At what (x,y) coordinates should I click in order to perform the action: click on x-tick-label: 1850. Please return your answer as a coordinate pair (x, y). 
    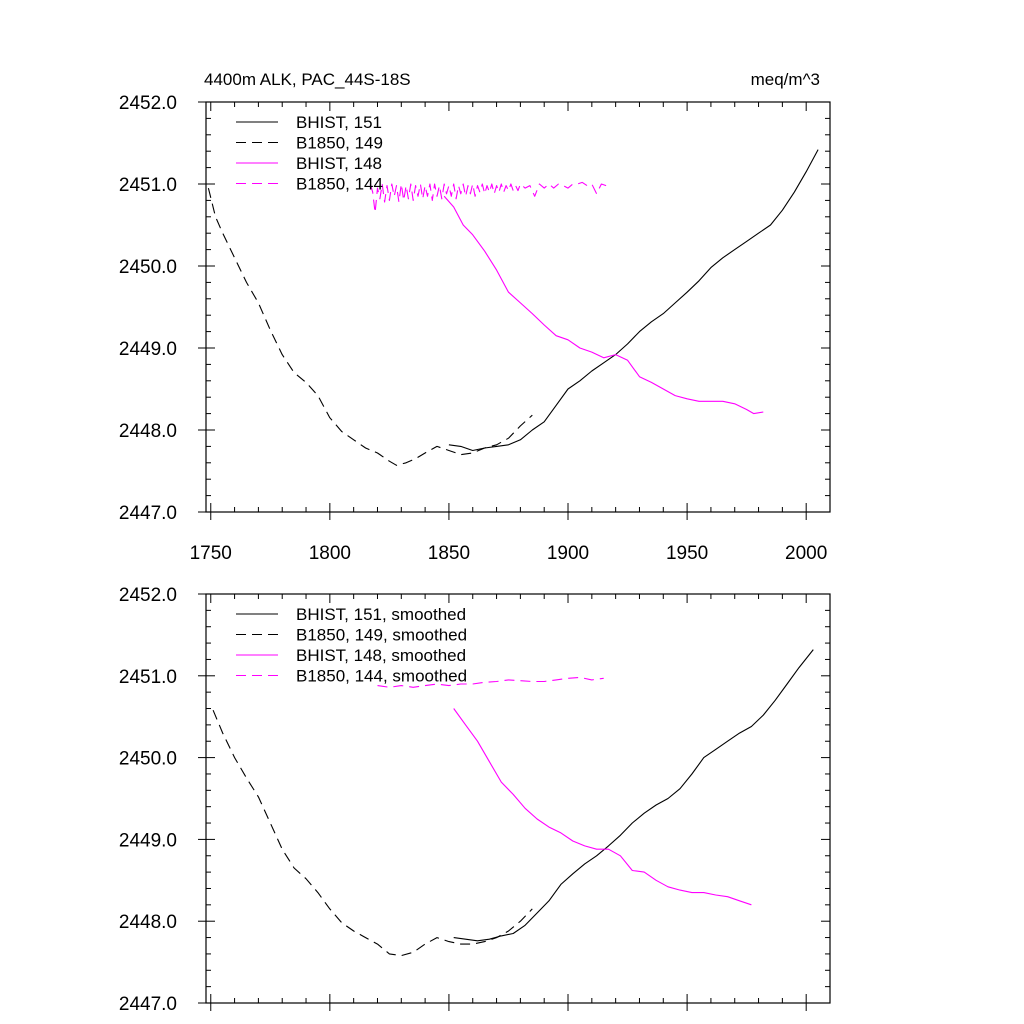
    Looking at the image, I should click on (449, 553).